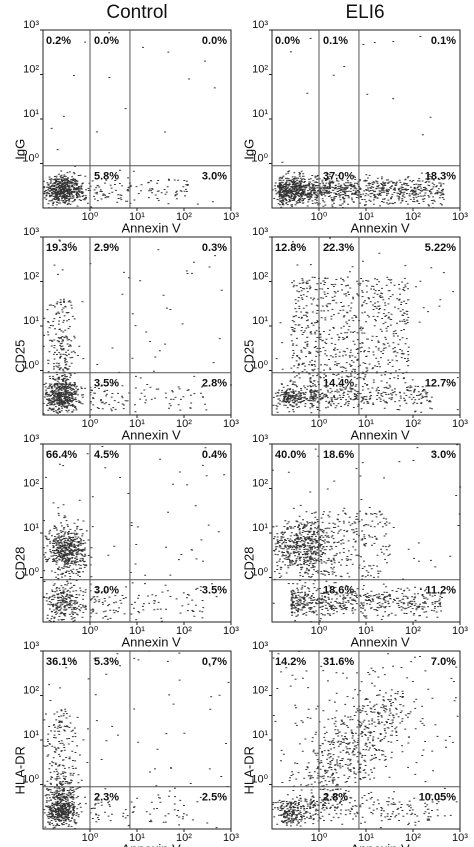 Image resolution: width=474 pixels, height=847 pixels. Describe the element at coordinates (338, 455) in the screenshot. I see `quadrant-label: 18.6%` at that location.